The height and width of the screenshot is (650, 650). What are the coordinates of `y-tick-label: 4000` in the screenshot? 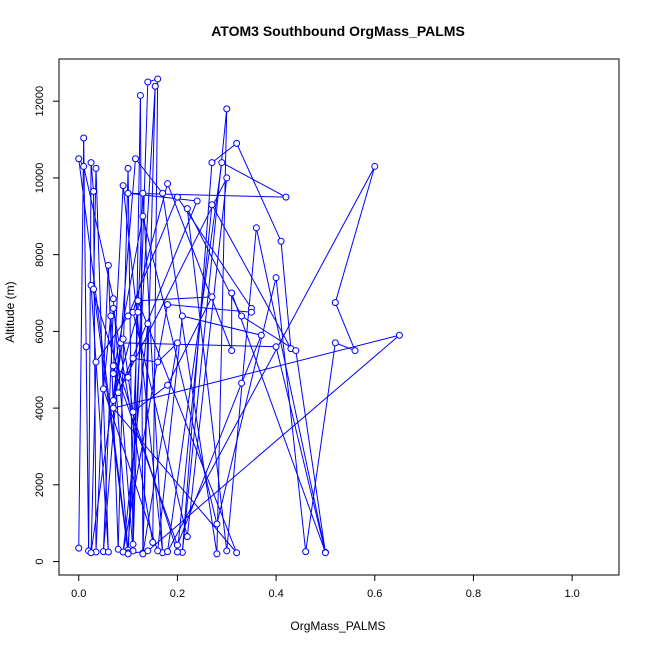 It's located at (40, 408).